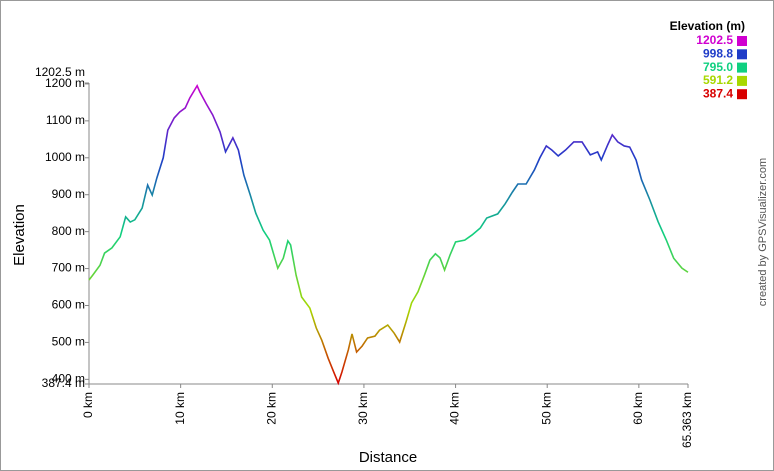 This screenshot has height=471, width=774. Describe the element at coordinates (19, 235) in the screenshot. I see `y-axis-label: Elevation` at that location.